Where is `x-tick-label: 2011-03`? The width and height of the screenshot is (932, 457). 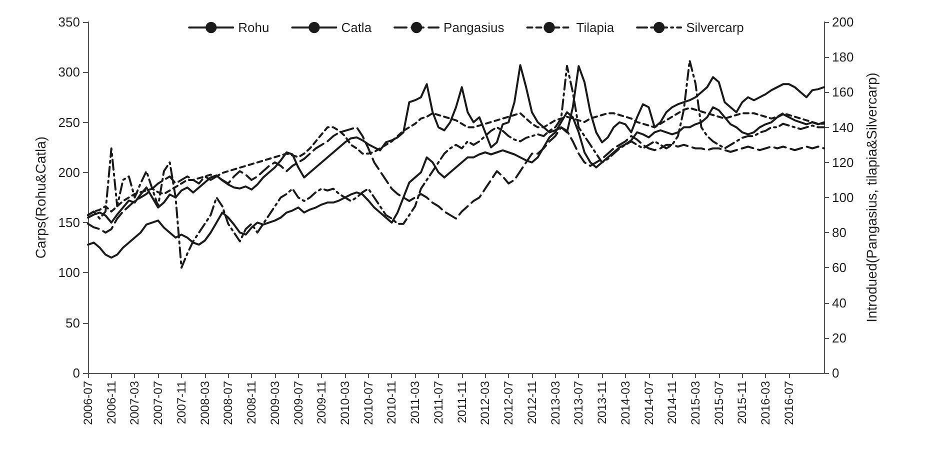 x-tick-label: 2011-03 is located at coordinates (415, 402).